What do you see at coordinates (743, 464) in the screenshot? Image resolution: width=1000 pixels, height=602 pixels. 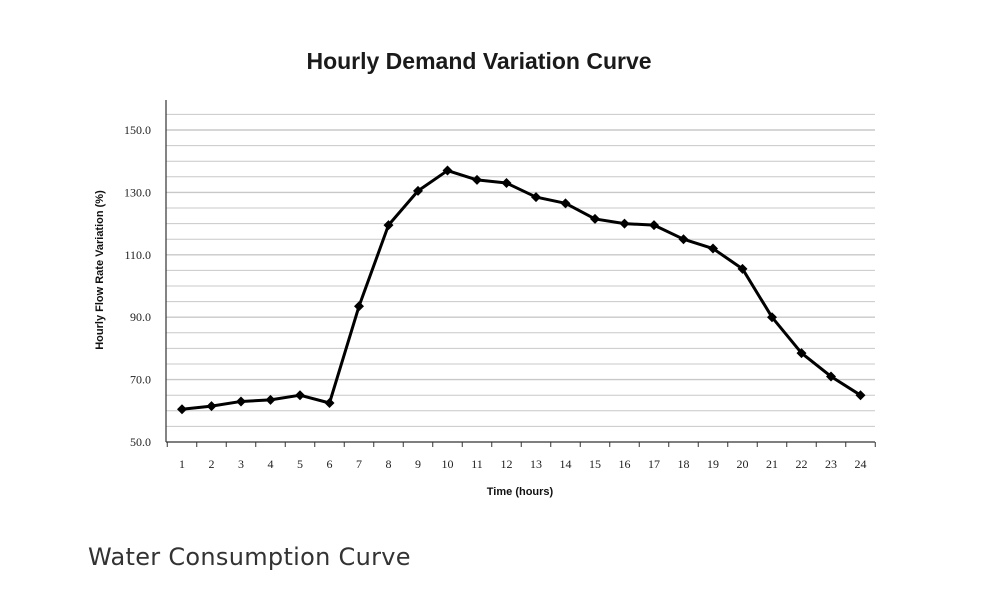 I see `x-tick-label: 20` at bounding box center [743, 464].